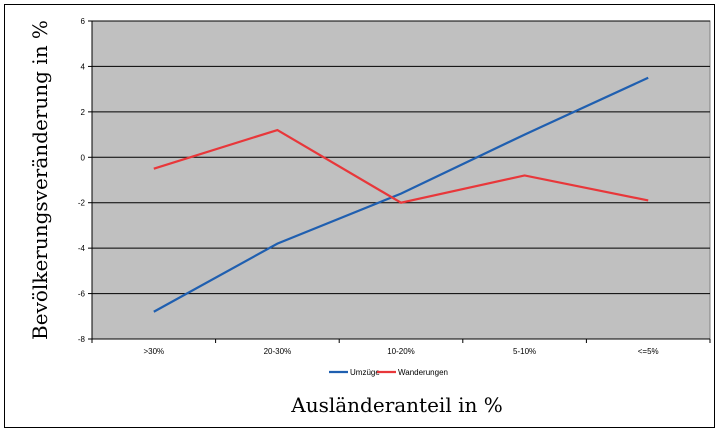 This screenshot has width=720, height=435. Describe the element at coordinates (388, 372) in the screenshot. I see `legend: Umzüge Wanderungen` at that location.